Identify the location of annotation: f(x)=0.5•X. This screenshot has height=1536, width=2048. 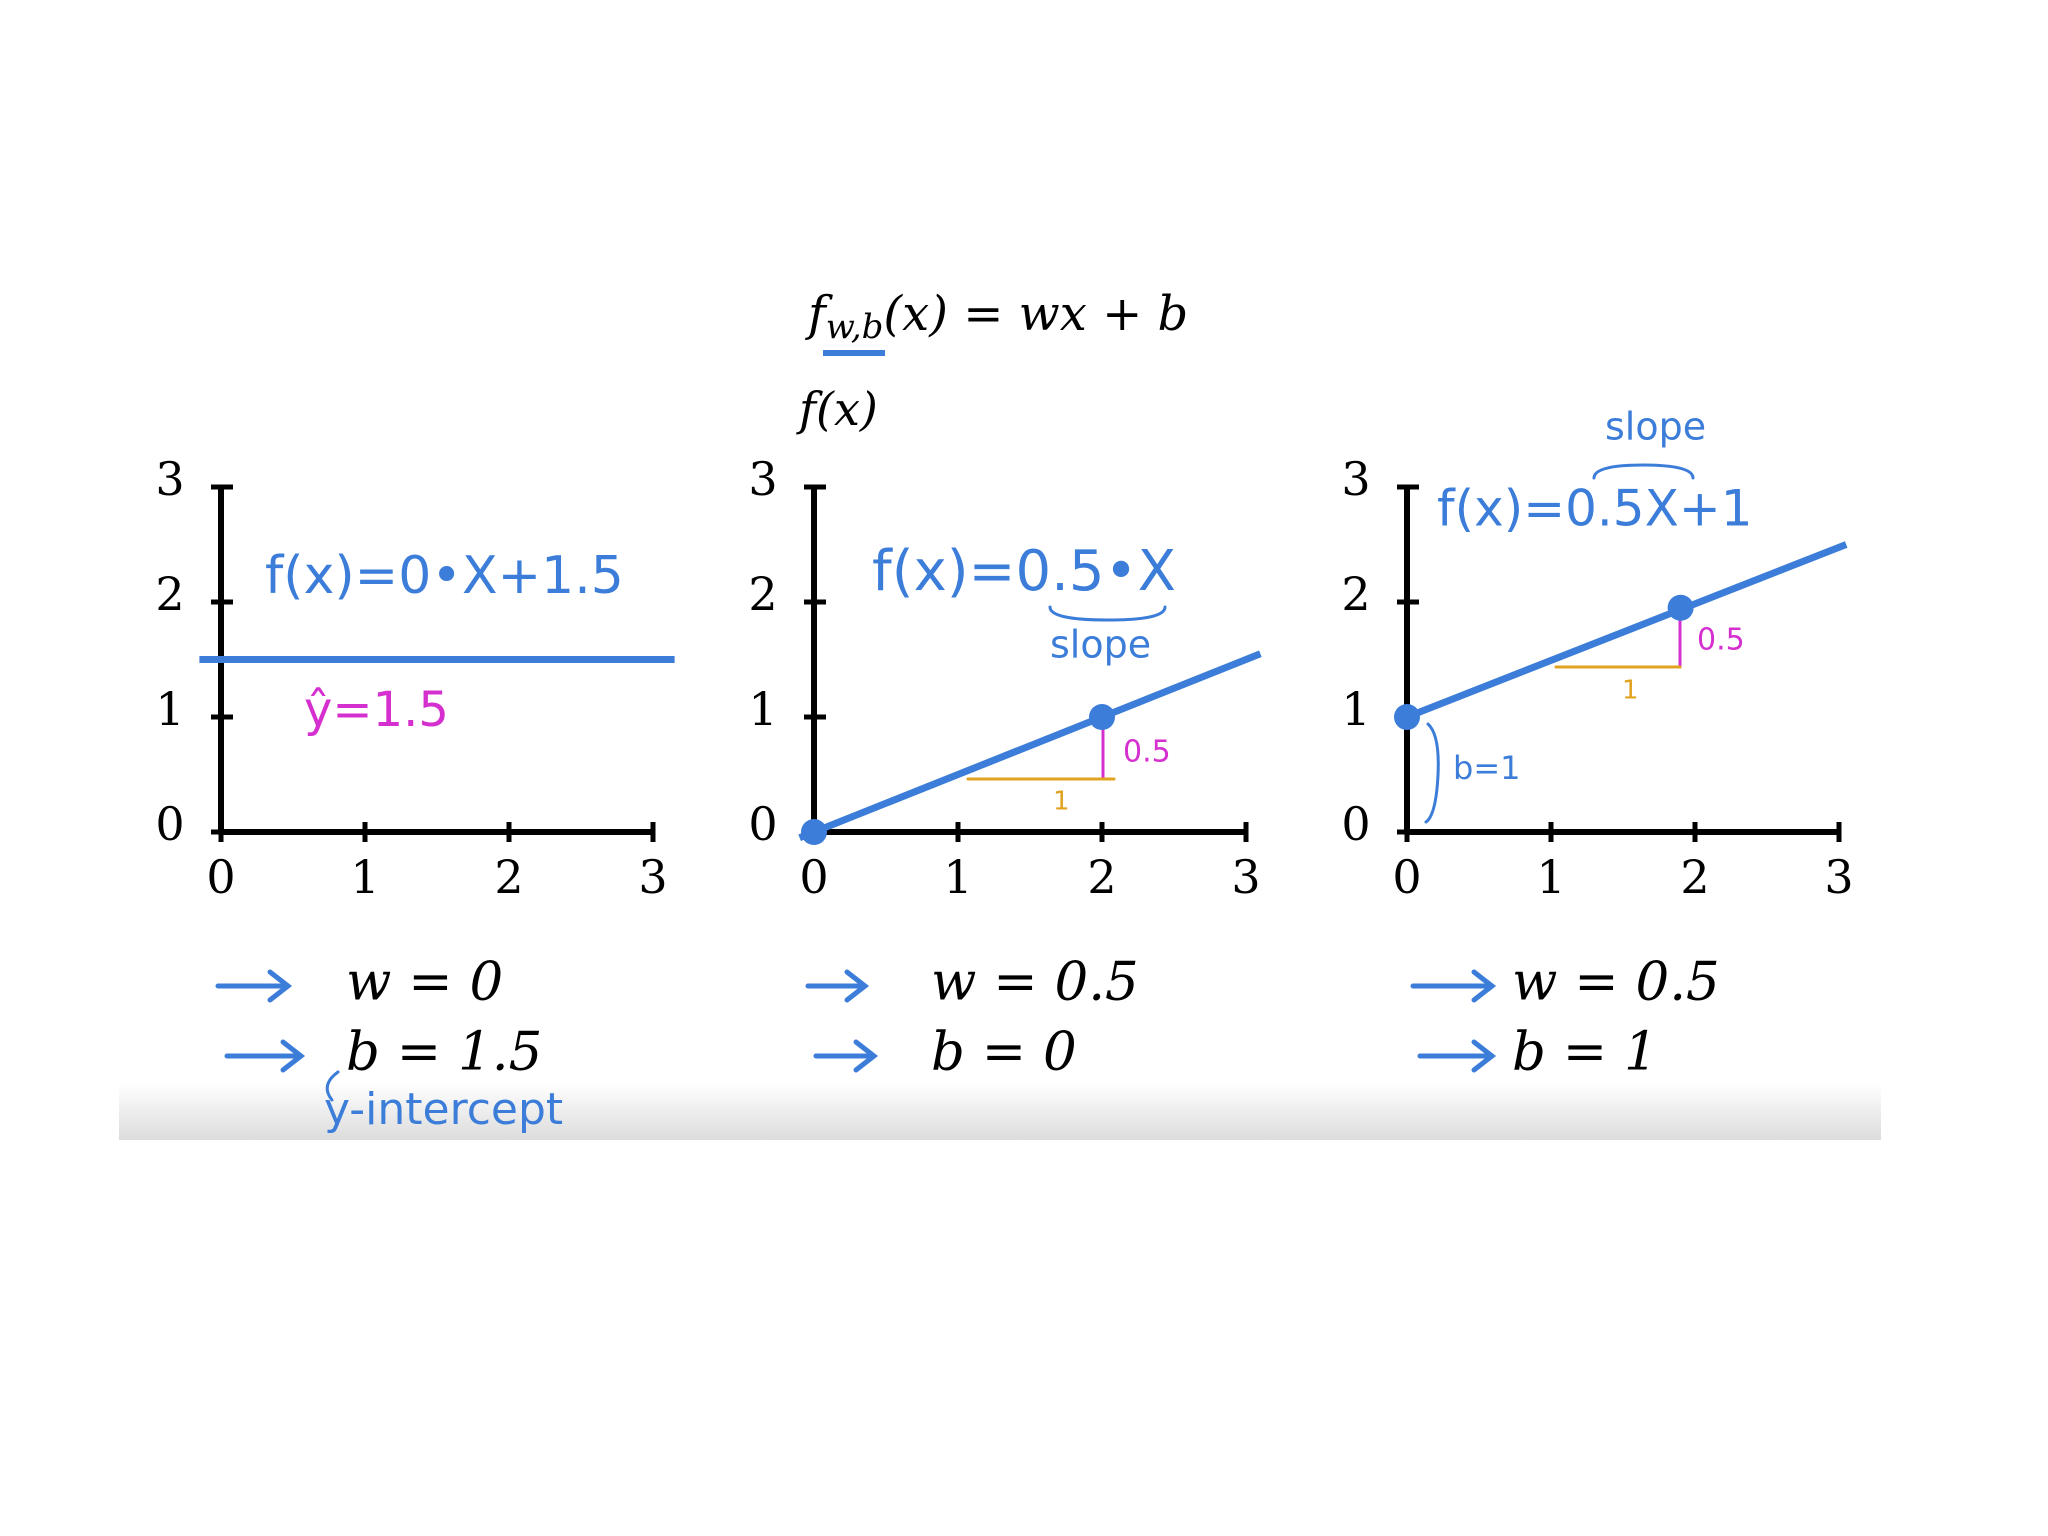
(1024, 571).